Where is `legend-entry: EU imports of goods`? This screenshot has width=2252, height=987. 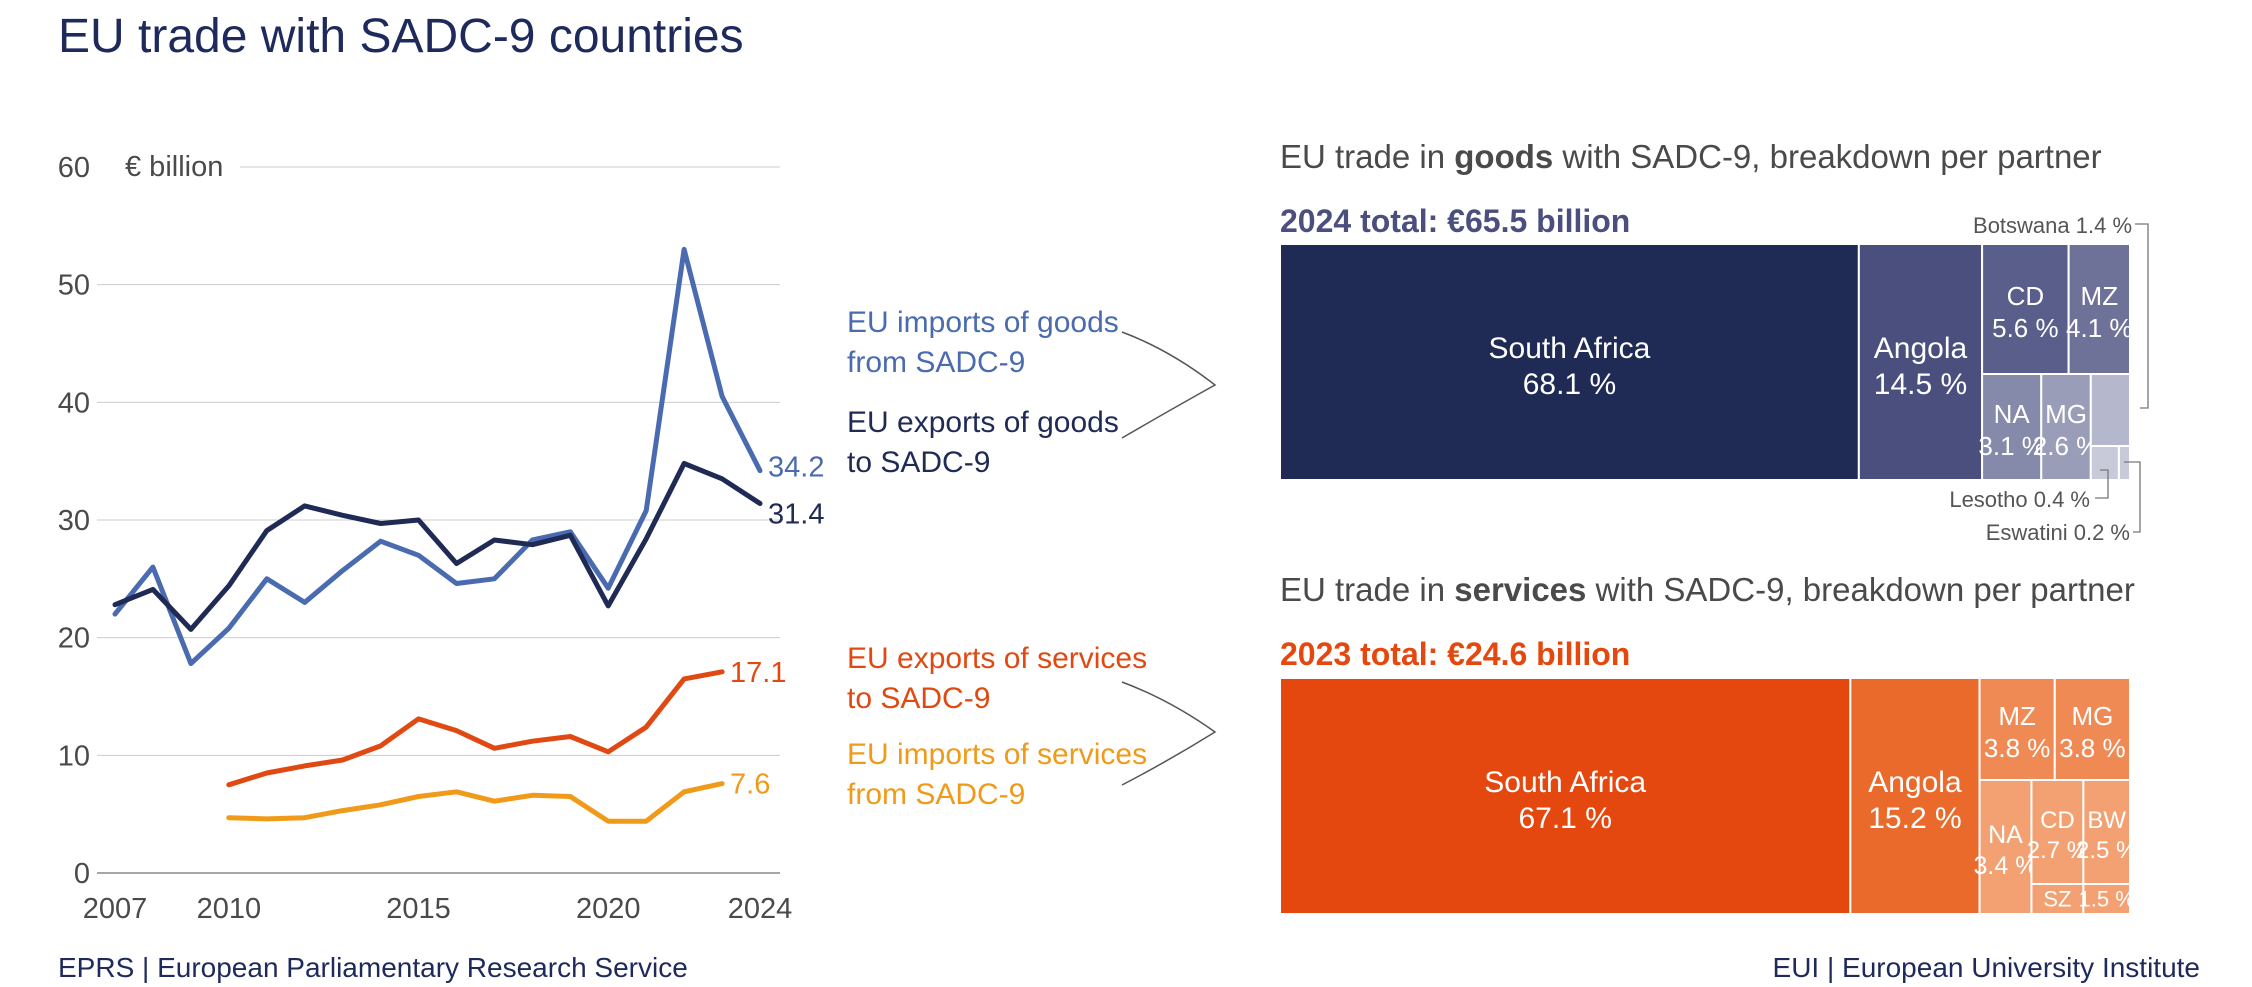 legend-entry: EU imports of goods is located at coordinates (983, 322).